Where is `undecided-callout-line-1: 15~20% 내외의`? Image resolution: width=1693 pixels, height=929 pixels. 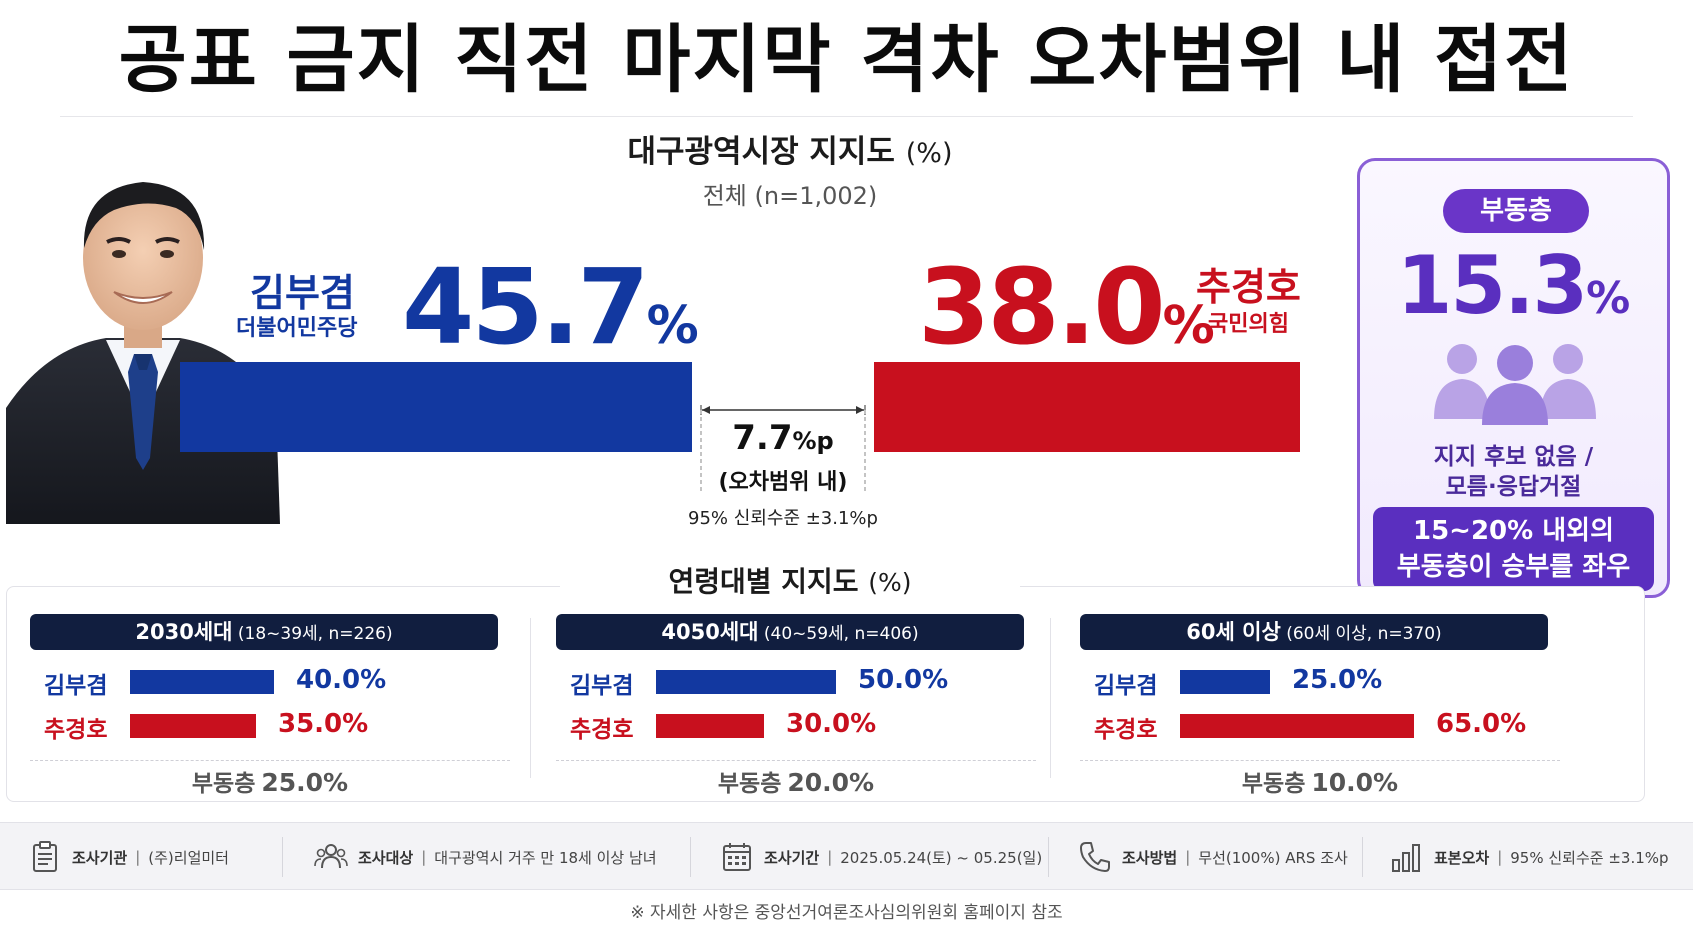 undecided-callout-line-1: 15~20% 내외의 is located at coordinates (1513, 531).